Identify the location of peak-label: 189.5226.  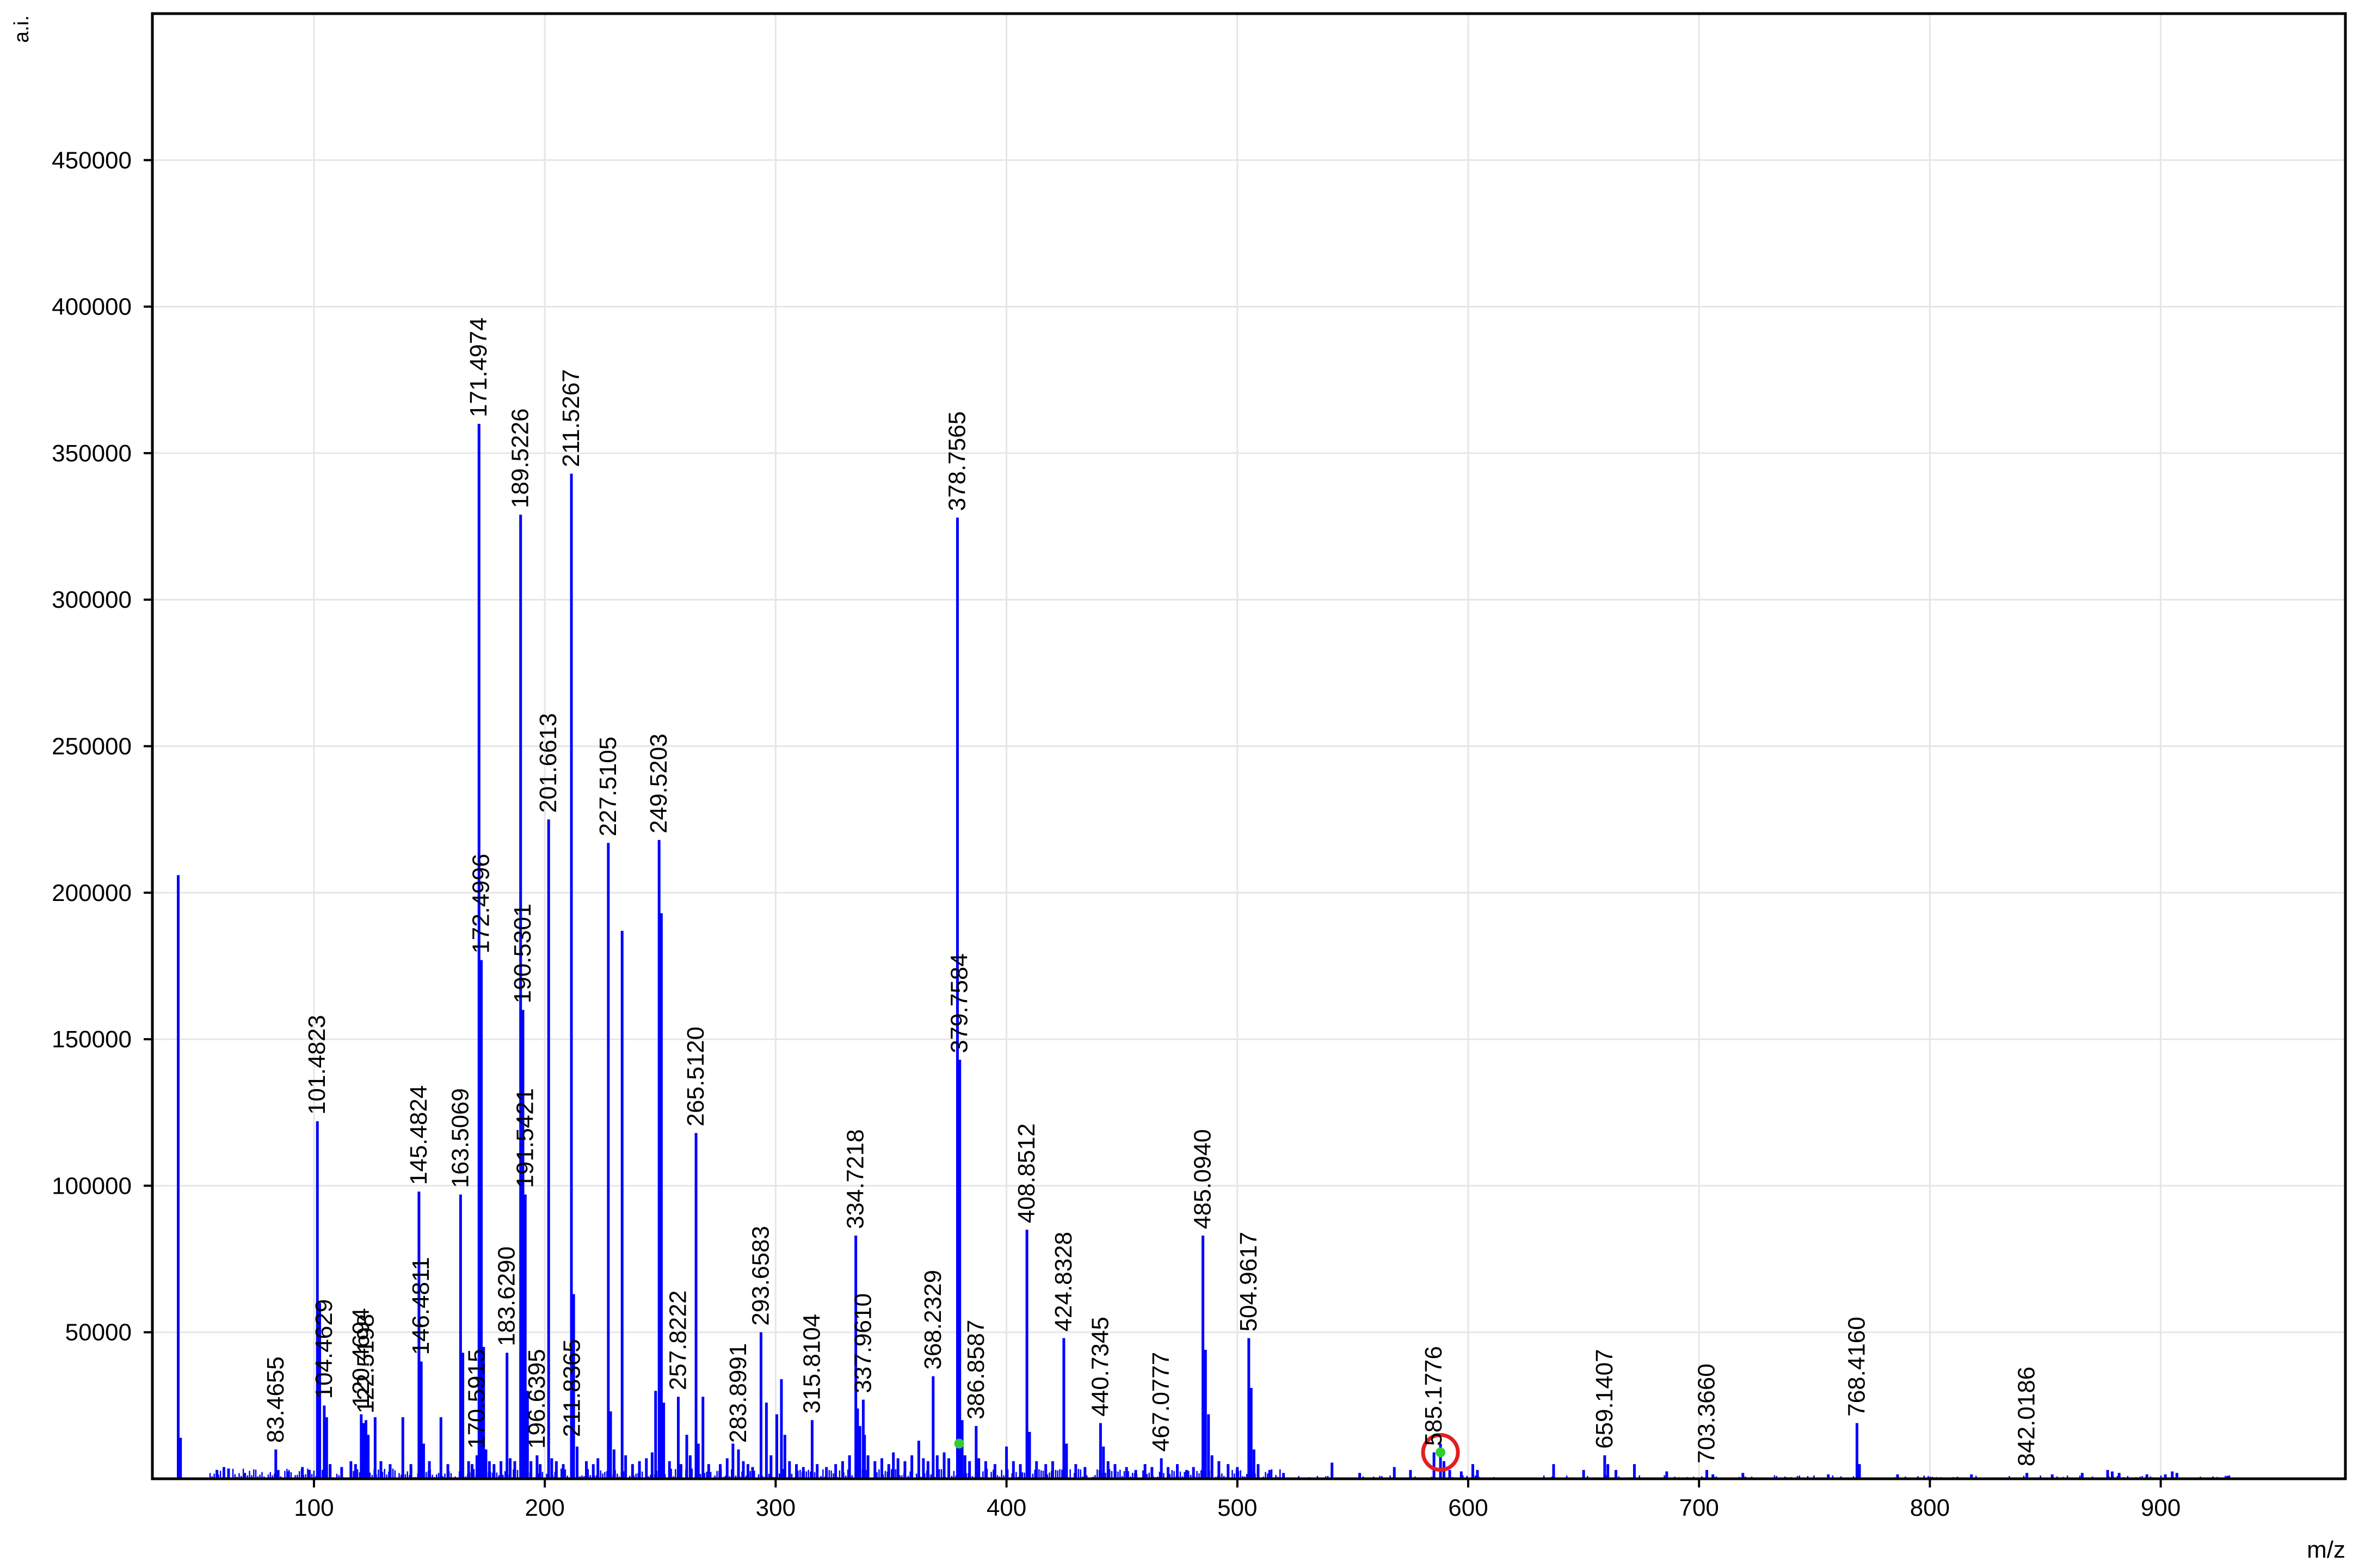
(520, 458).